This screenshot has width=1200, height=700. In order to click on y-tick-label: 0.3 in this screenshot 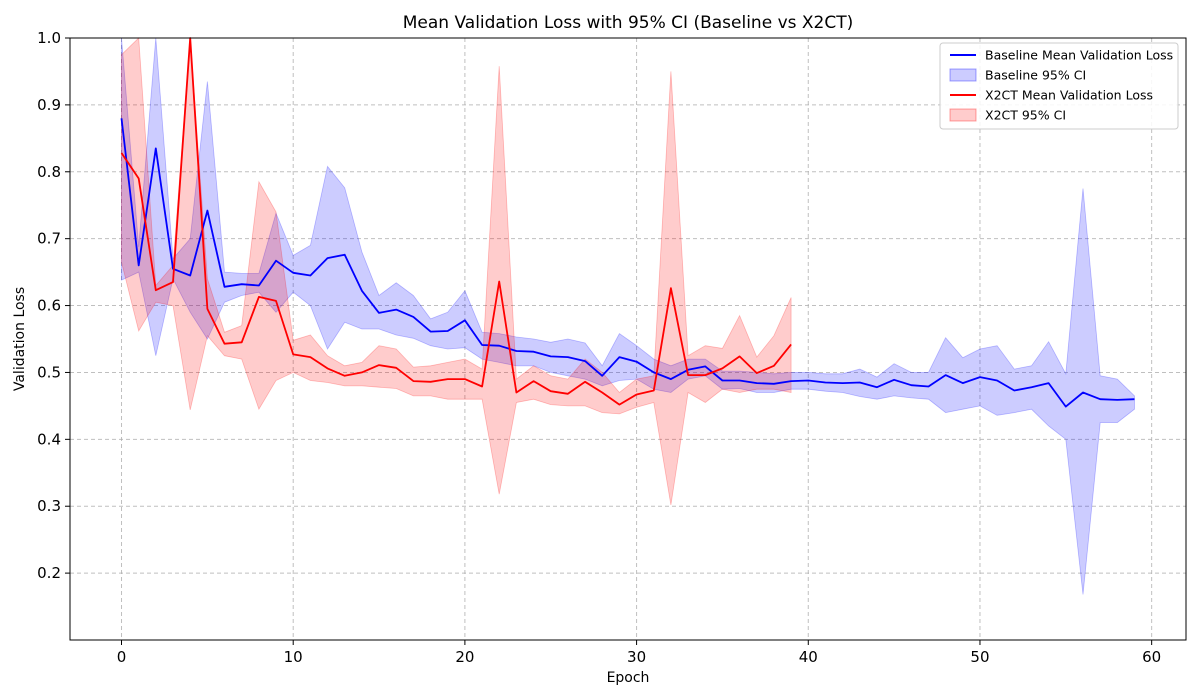, I will do `click(49, 506)`.